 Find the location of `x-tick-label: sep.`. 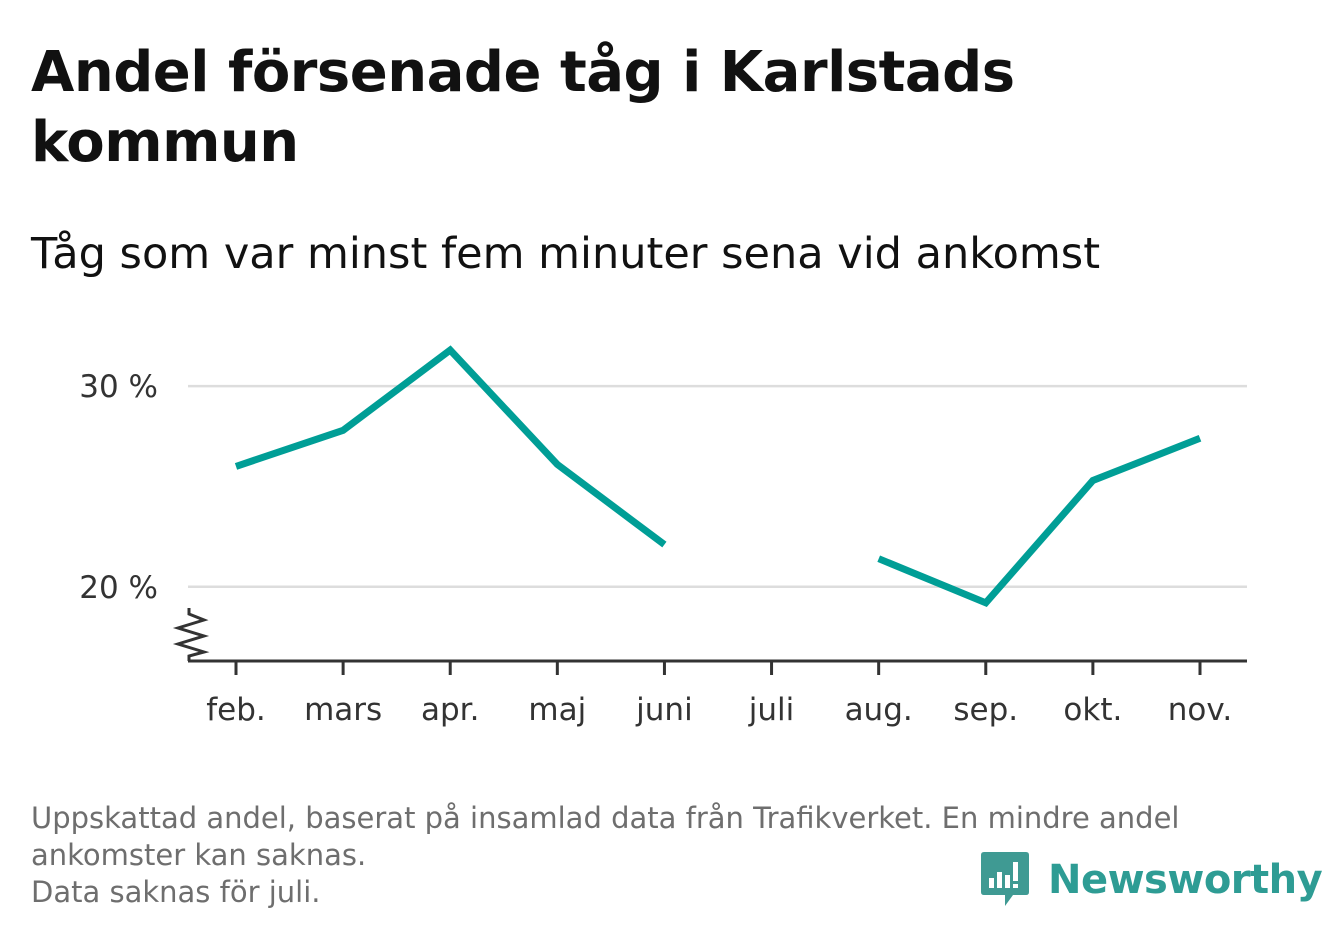

x-tick-label: sep. is located at coordinates (985, 710).